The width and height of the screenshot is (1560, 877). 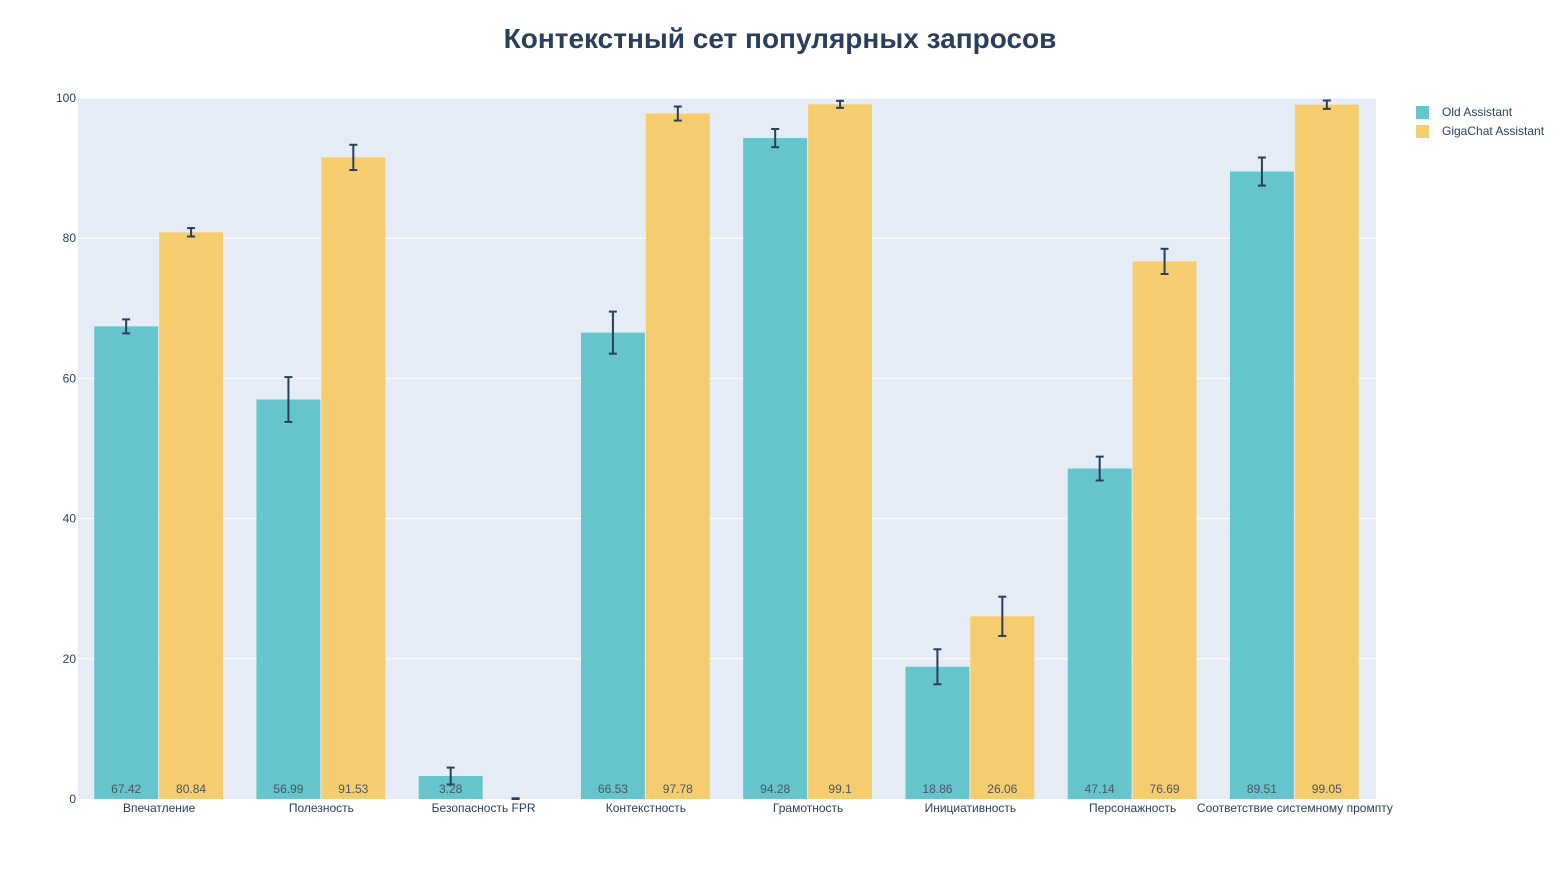 I want to click on data-label: 66.53, so click(x=613, y=789).